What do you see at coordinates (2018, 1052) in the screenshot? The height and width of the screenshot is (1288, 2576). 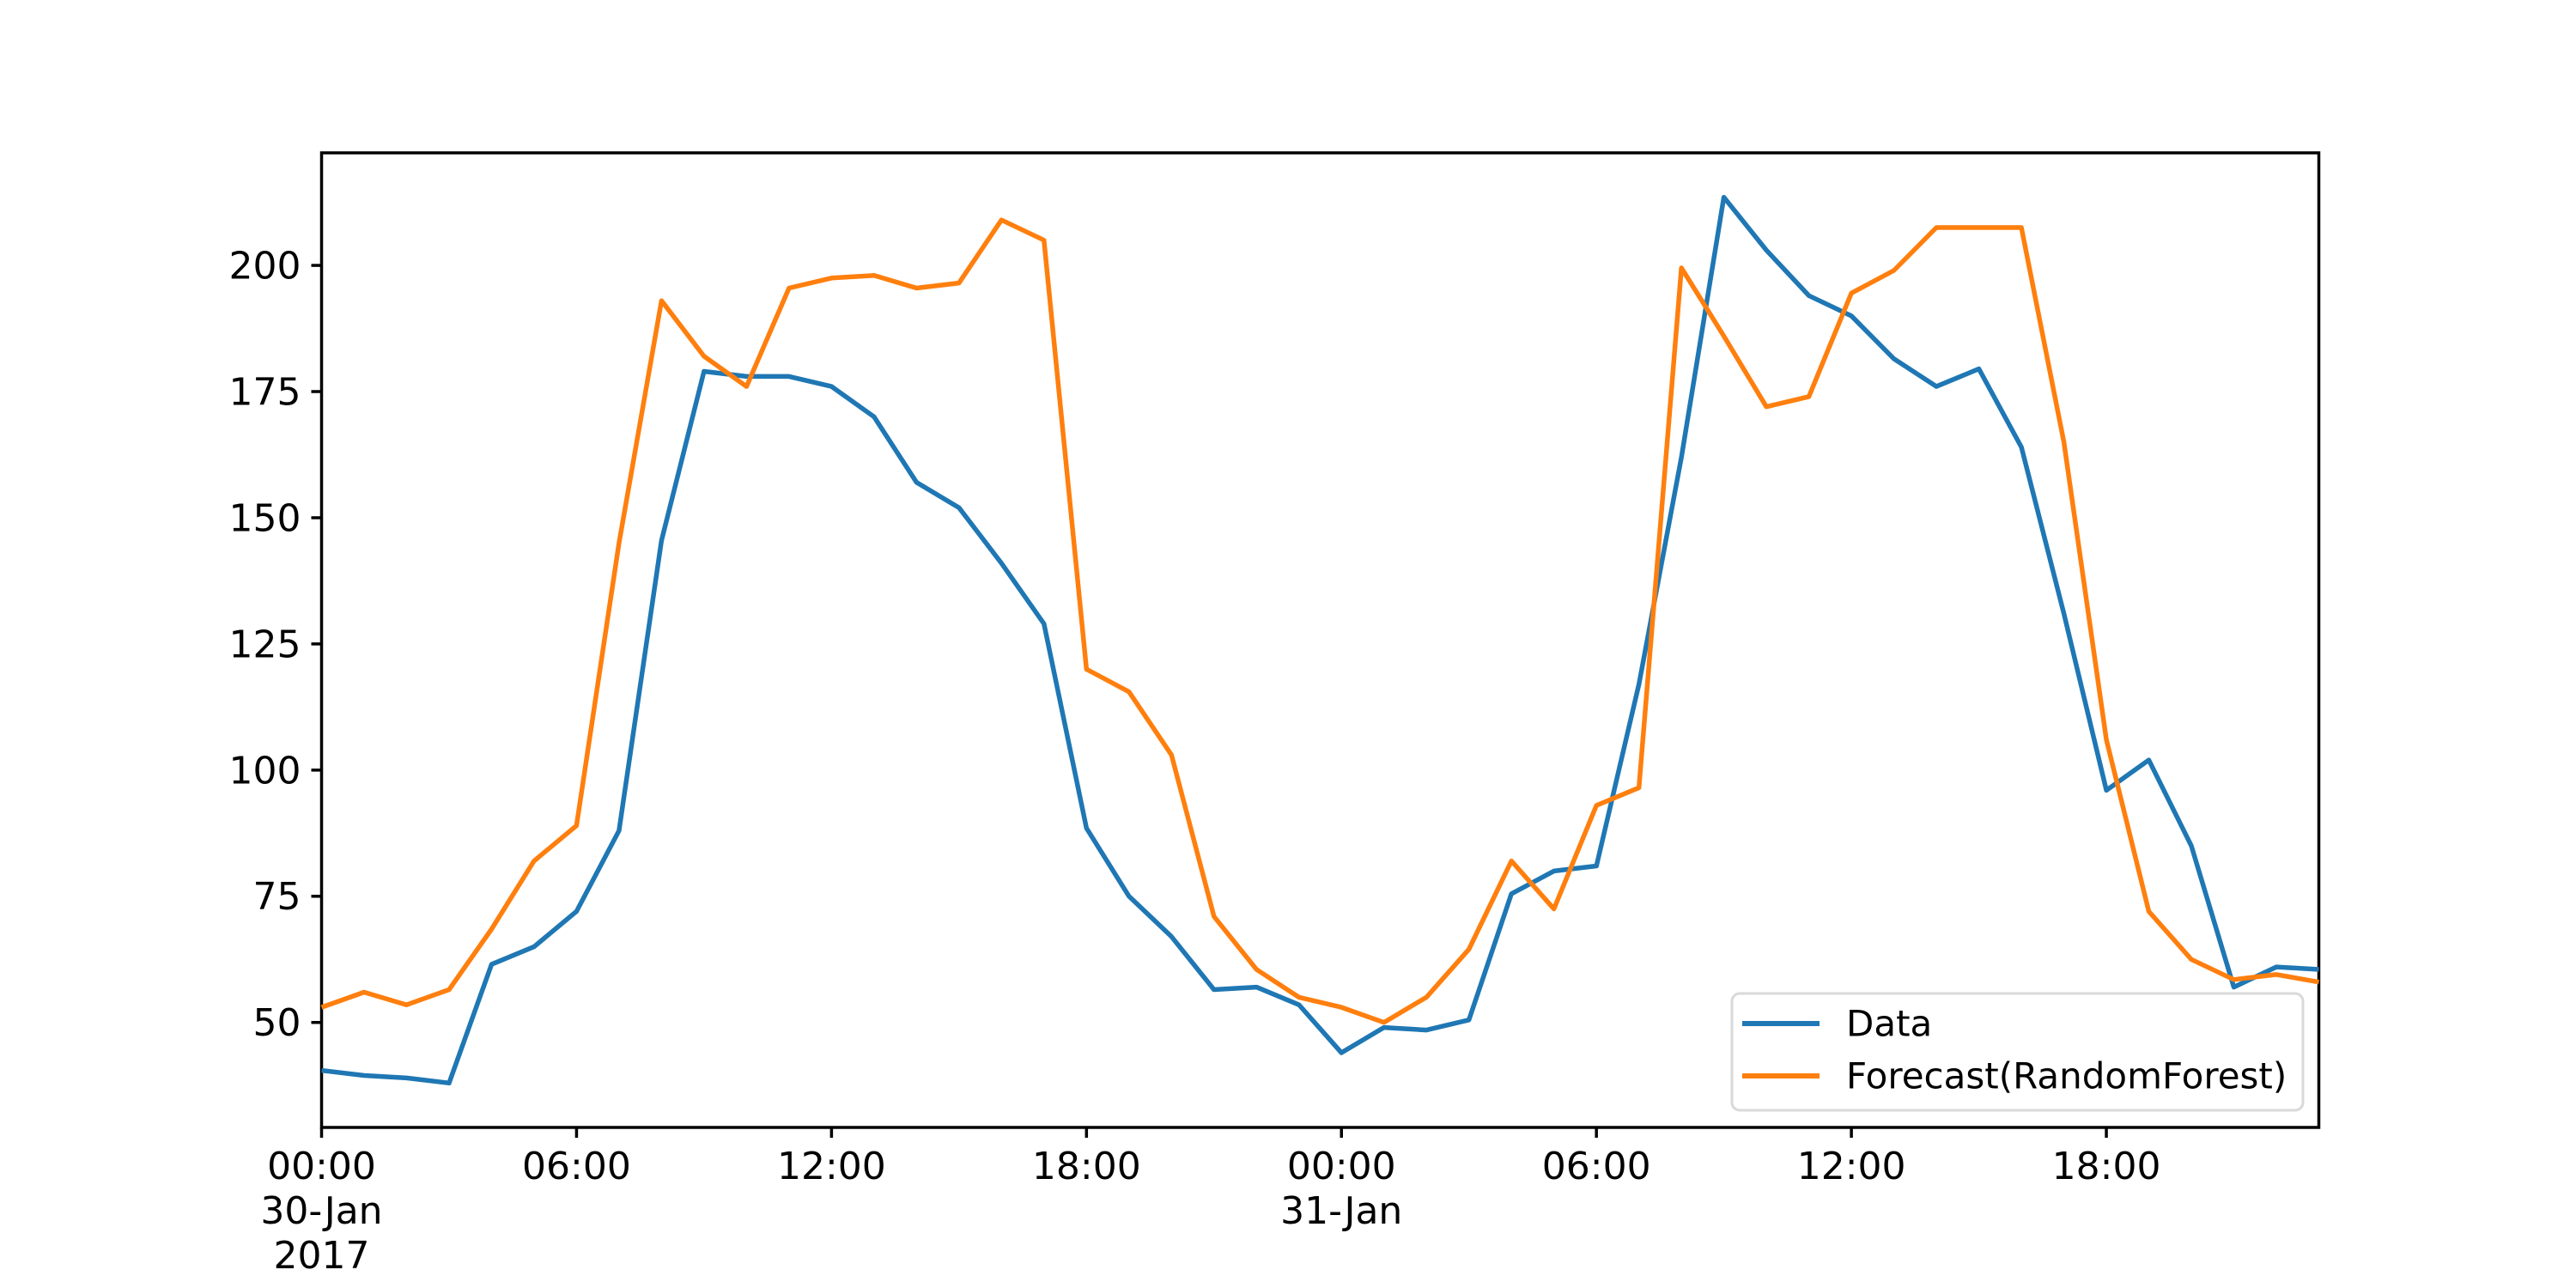 I see `legend-box` at bounding box center [2018, 1052].